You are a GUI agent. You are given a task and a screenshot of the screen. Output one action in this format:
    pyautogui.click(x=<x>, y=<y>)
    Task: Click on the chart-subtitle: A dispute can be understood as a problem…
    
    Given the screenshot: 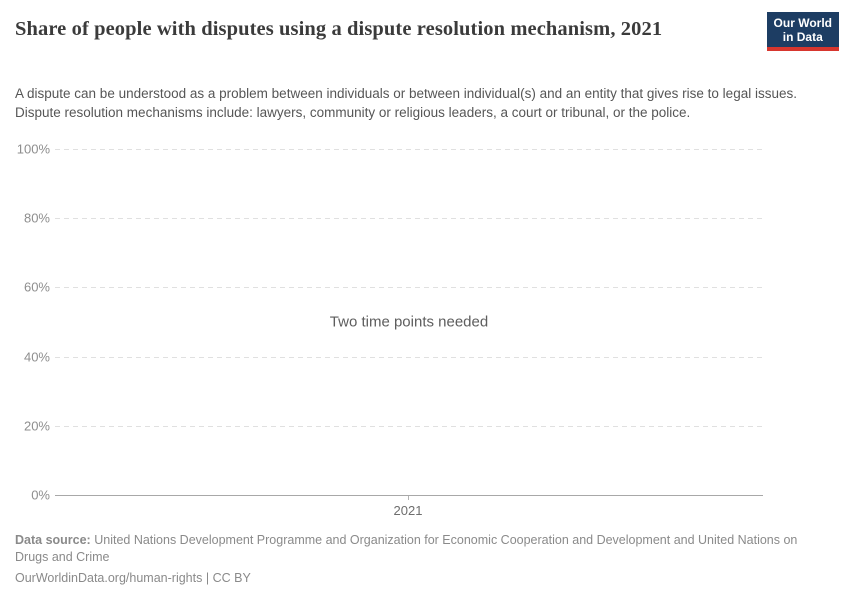 What is the action you would take?
    pyautogui.click(x=406, y=103)
    